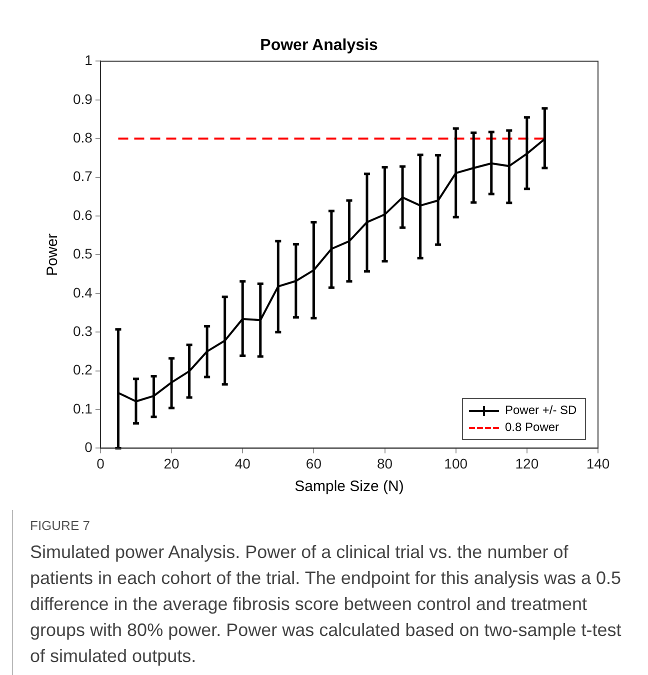 The height and width of the screenshot is (675, 648). What do you see at coordinates (53, 254) in the screenshot?
I see `y-axis-title: Power` at bounding box center [53, 254].